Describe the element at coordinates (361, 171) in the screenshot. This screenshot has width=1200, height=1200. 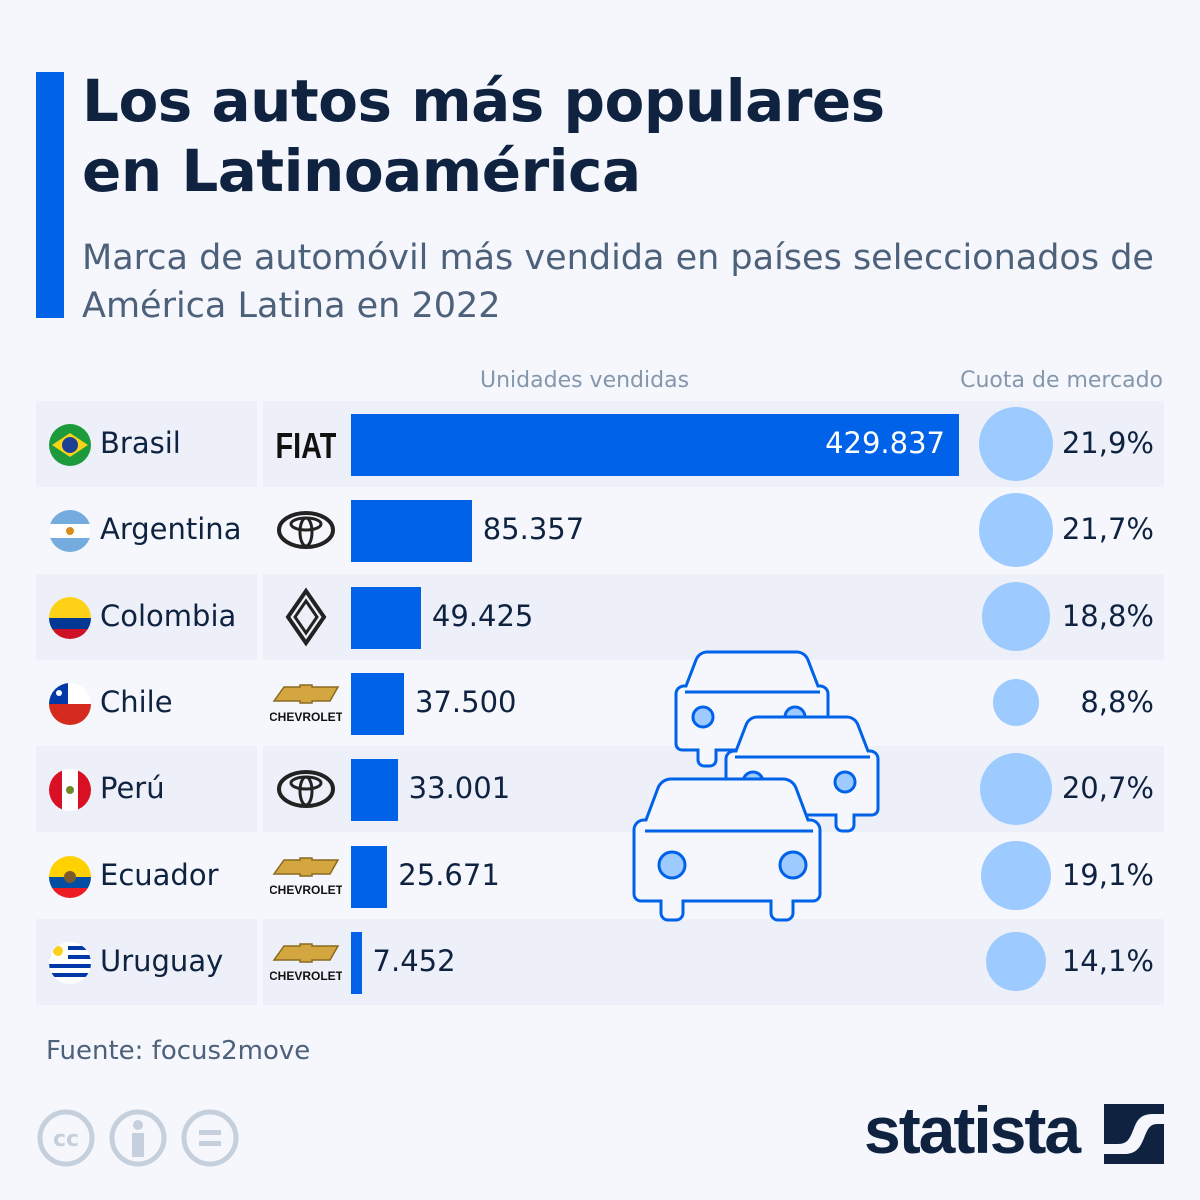
I see `title-line-2: en Latinoamérica` at that location.